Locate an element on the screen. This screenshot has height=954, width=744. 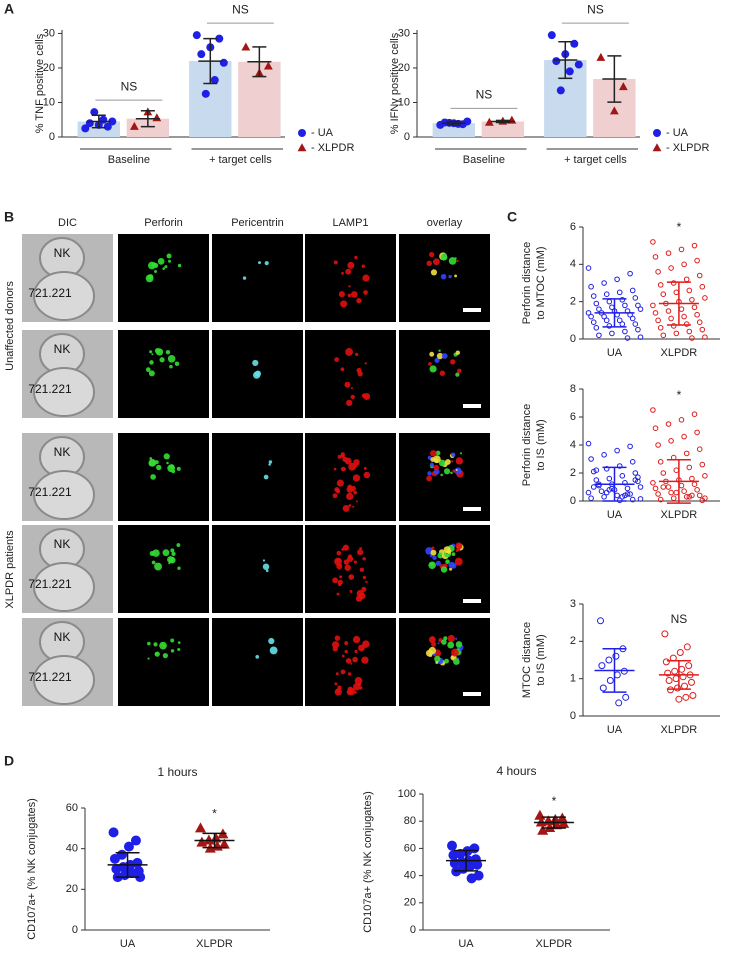
scale-bar is located at coordinates (472, 694).